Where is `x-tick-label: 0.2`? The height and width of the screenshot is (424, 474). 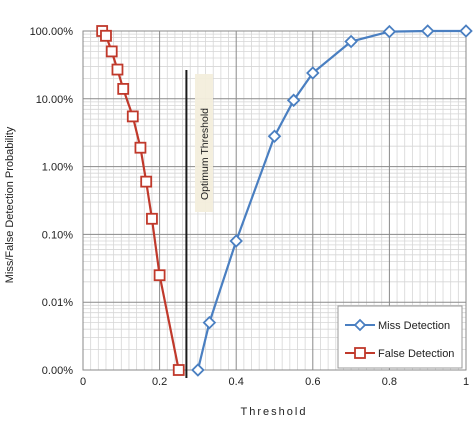 x-tick-label: 0.2 is located at coordinates (159, 382).